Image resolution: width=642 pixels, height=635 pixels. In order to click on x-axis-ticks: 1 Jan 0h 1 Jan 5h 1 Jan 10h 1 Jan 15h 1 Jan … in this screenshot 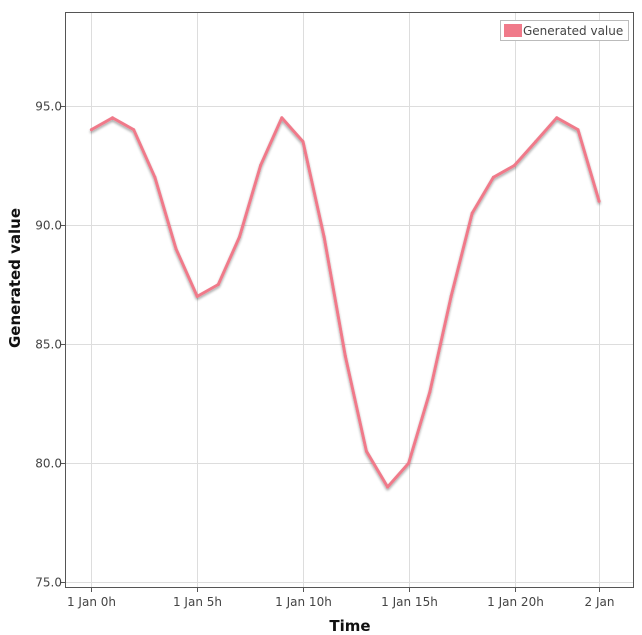, I will do `click(340, 598)`.